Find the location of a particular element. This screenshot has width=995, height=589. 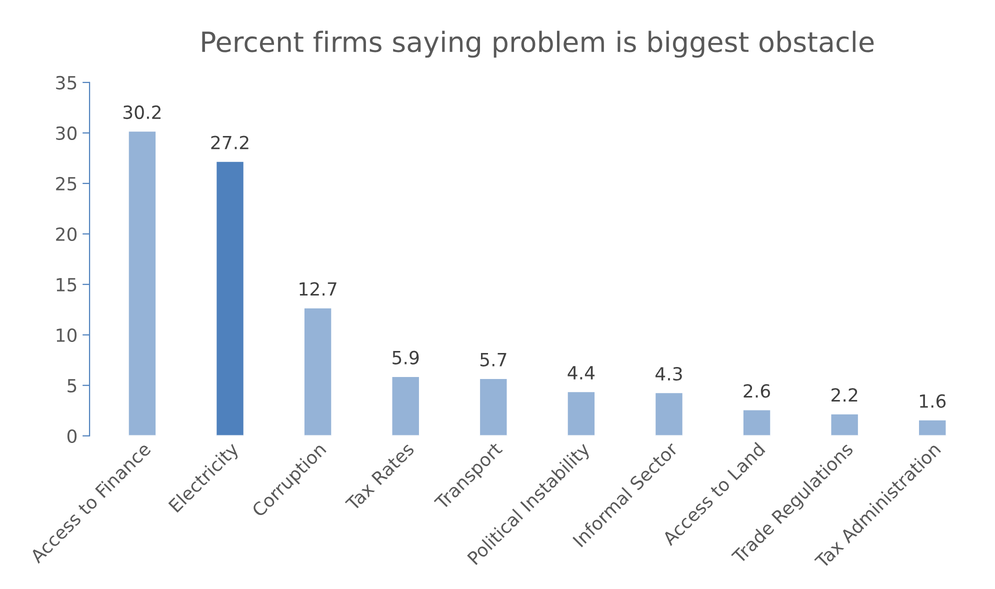

y-tick-label: 10 is located at coordinates (66, 335).